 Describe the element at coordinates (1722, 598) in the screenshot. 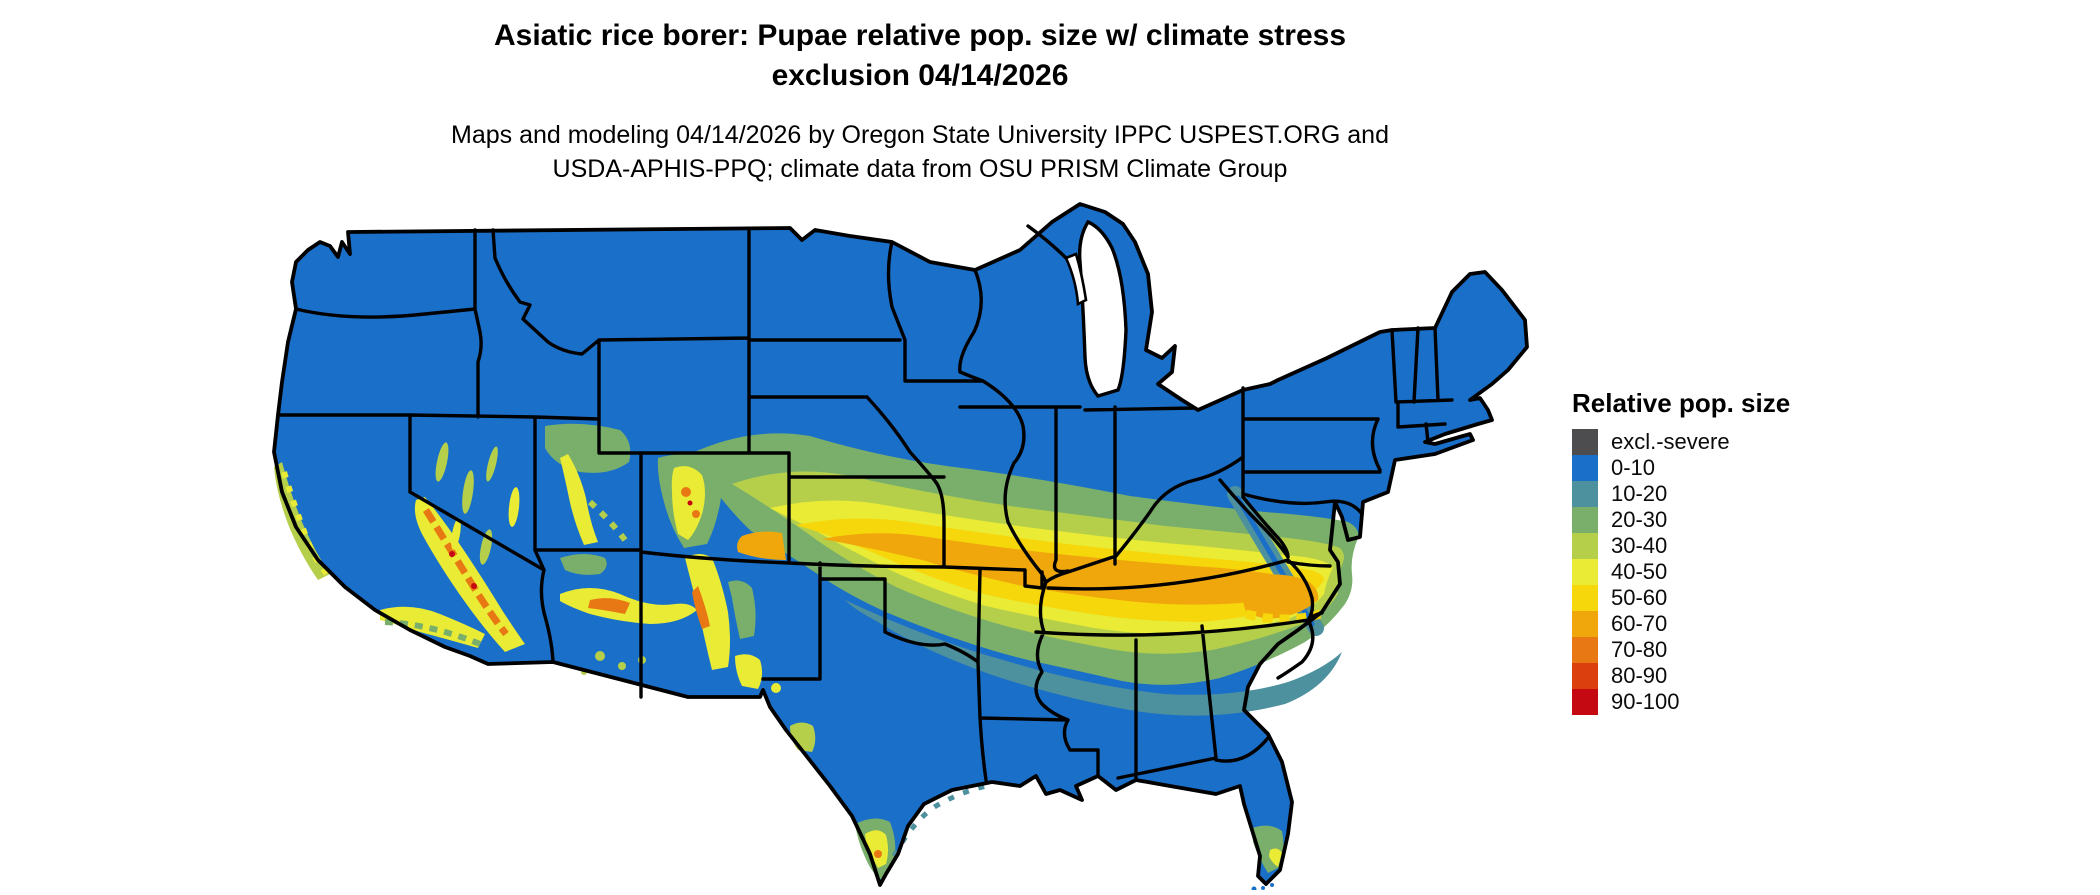

I see `legend-row-50-60: 50-60` at that location.